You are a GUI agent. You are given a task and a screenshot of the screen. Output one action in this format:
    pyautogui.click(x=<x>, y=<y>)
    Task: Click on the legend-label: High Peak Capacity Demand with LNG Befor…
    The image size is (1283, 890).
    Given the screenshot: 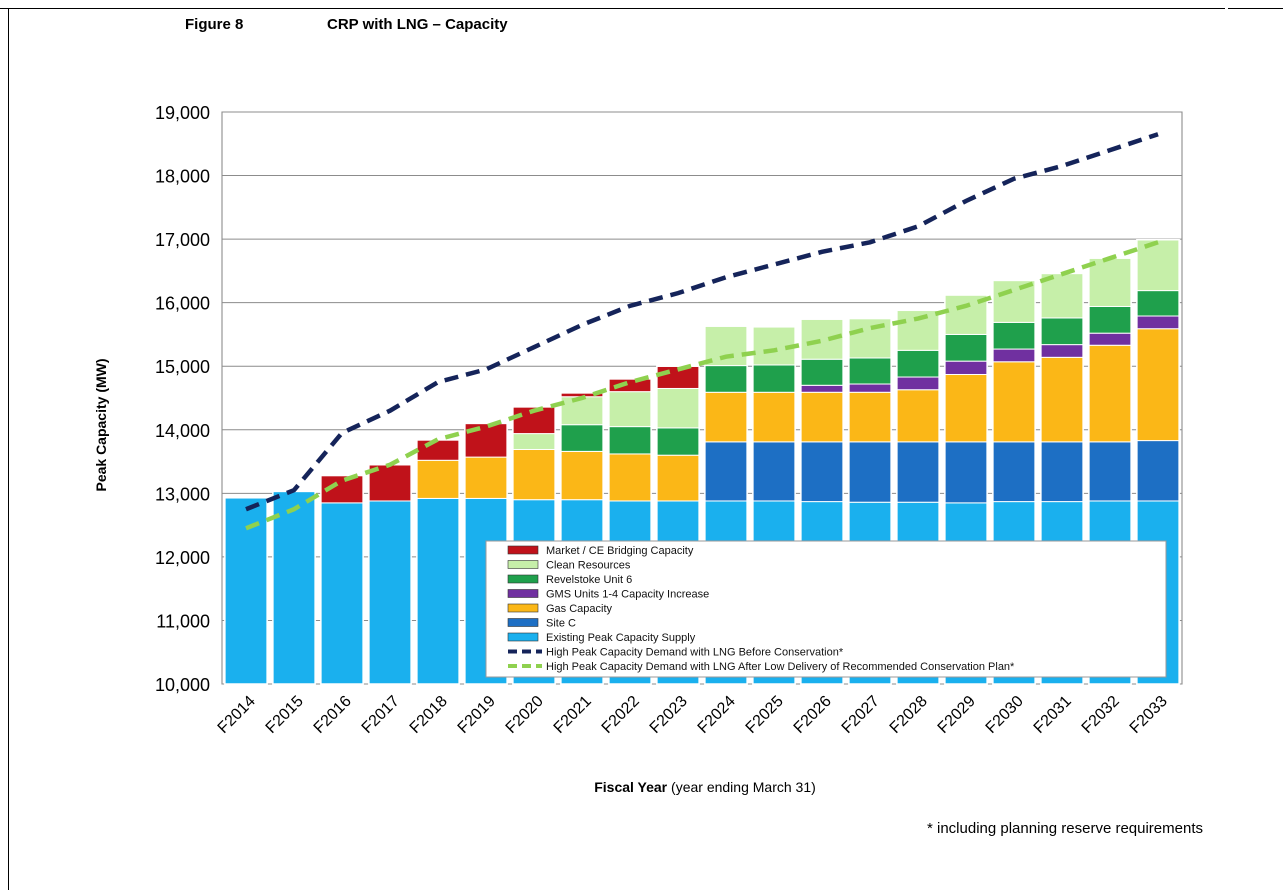 What is the action you would take?
    pyautogui.click(x=695, y=653)
    